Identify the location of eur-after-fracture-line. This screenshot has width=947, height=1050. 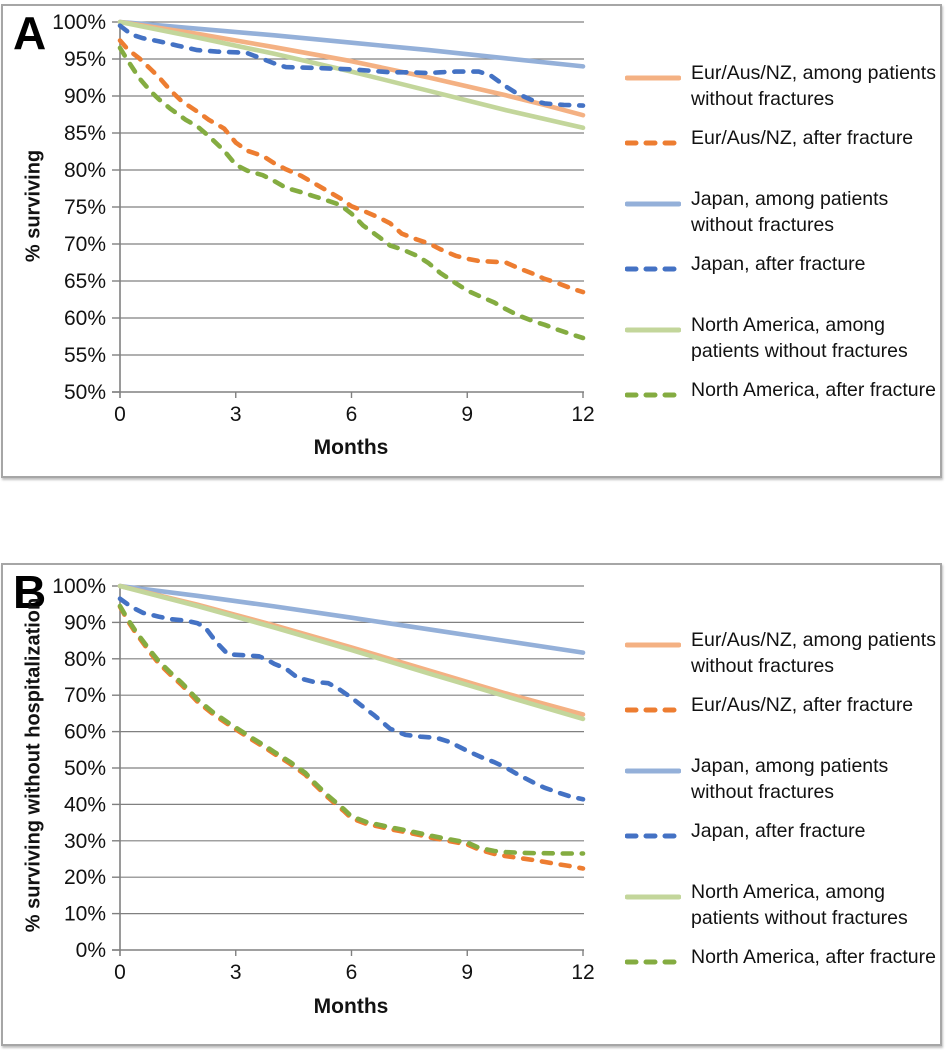
(351, 166).